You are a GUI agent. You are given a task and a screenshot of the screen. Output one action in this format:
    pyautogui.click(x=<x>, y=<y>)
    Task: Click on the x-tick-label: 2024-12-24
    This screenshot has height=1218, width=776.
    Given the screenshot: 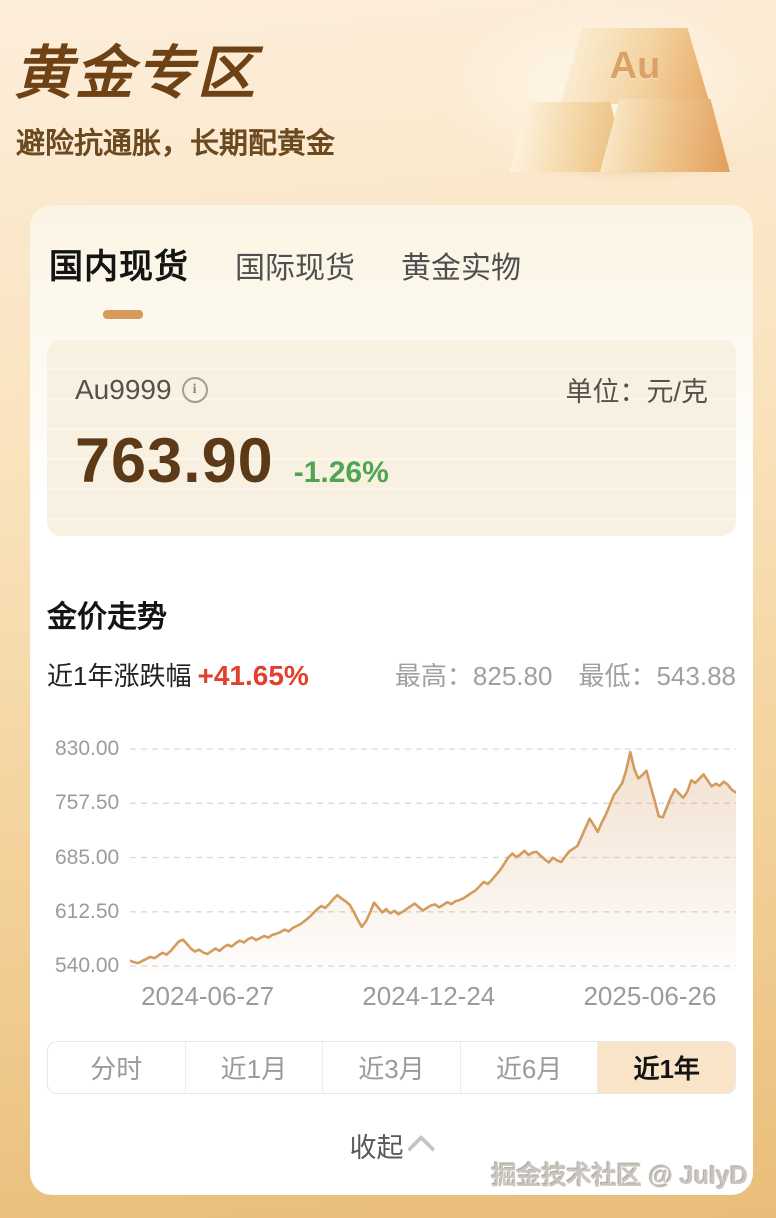 What is the action you would take?
    pyautogui.click(x=429, y=996)
    